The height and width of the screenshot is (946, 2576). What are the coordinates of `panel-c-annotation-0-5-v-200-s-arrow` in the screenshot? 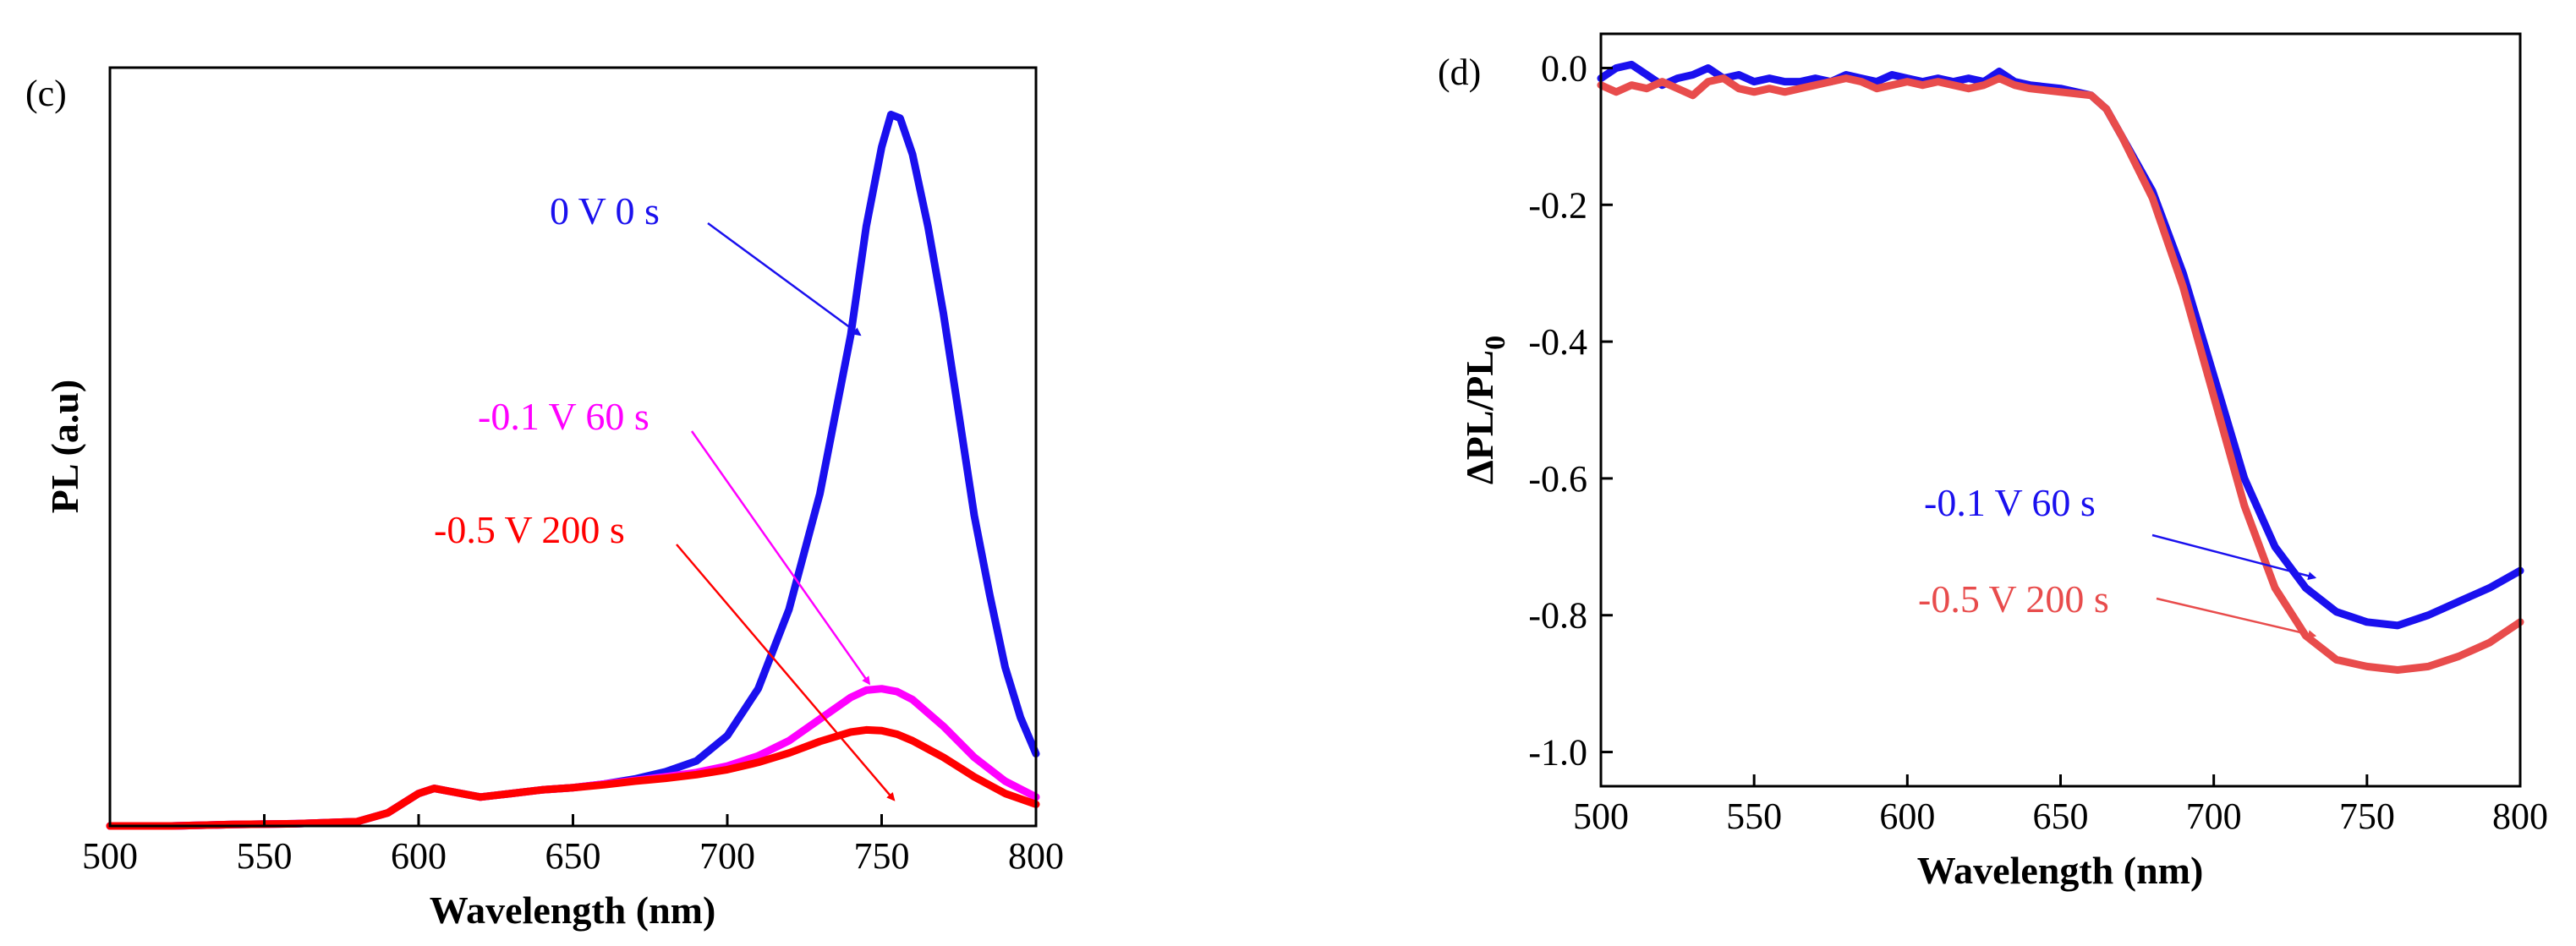 It's located at (786, 672).